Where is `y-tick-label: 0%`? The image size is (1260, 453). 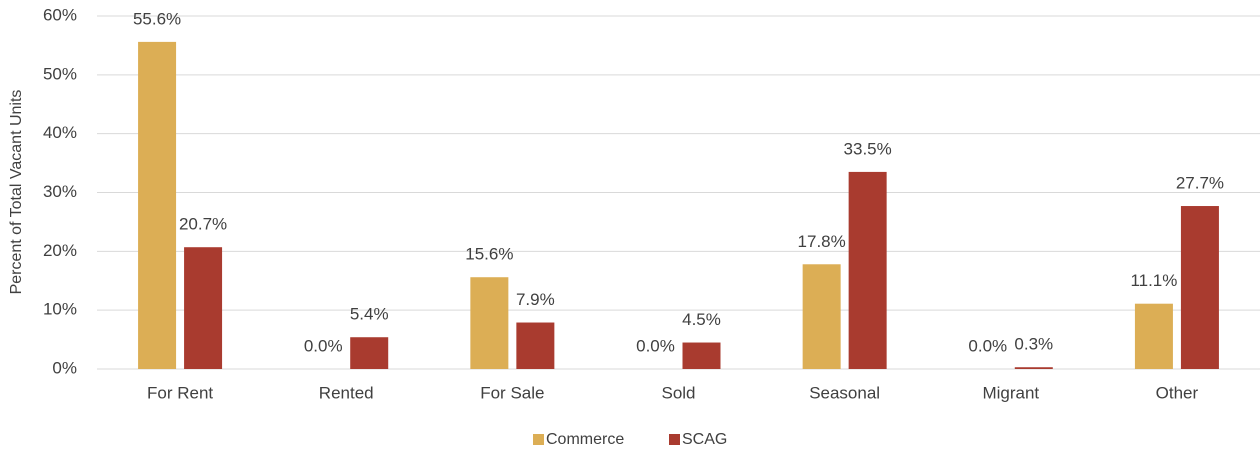 y-tick-label: 0% is located at coordinates (64, 367).